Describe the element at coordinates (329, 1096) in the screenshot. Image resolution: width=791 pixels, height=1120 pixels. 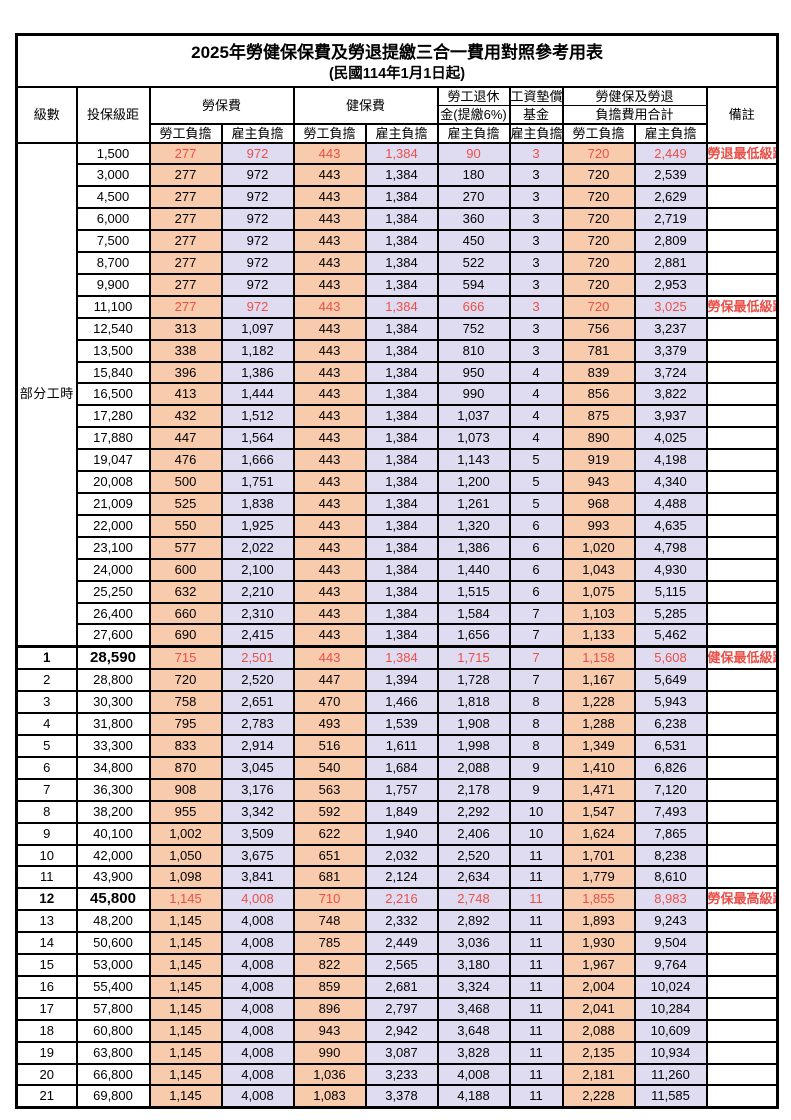
I see `health-employee-cell: 1,083` at that location.